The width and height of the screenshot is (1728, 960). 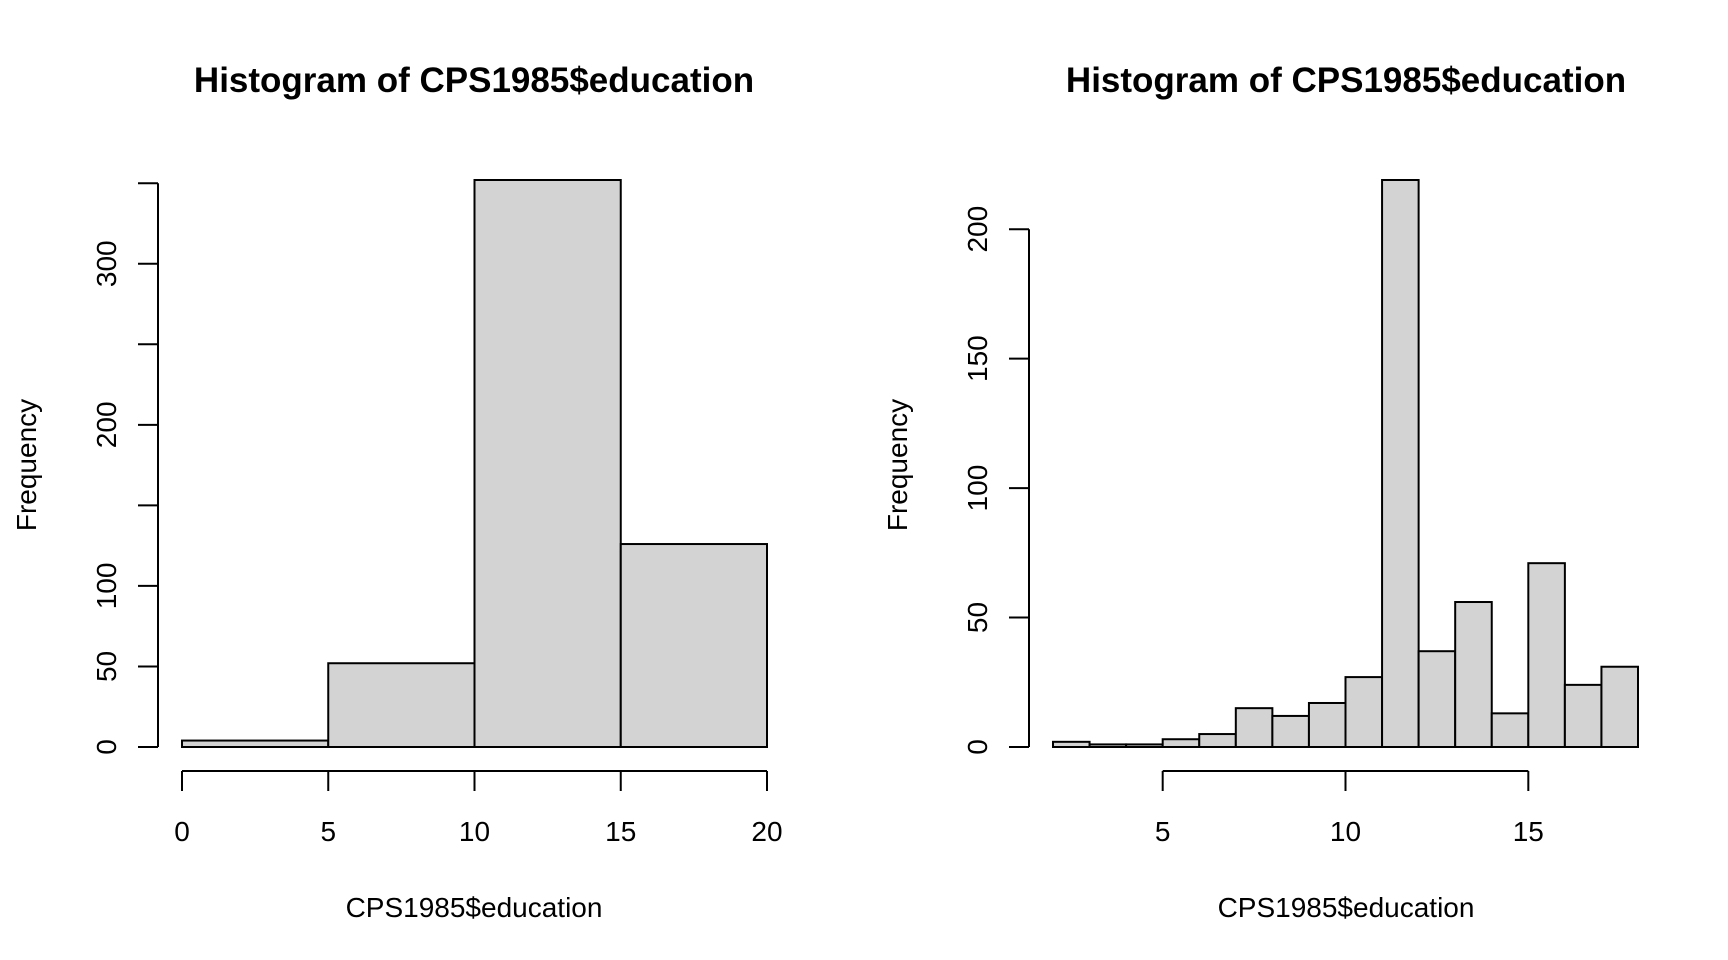 I want to click on x-axis: 0 5 10 15 20, so click(x=478, y=808).